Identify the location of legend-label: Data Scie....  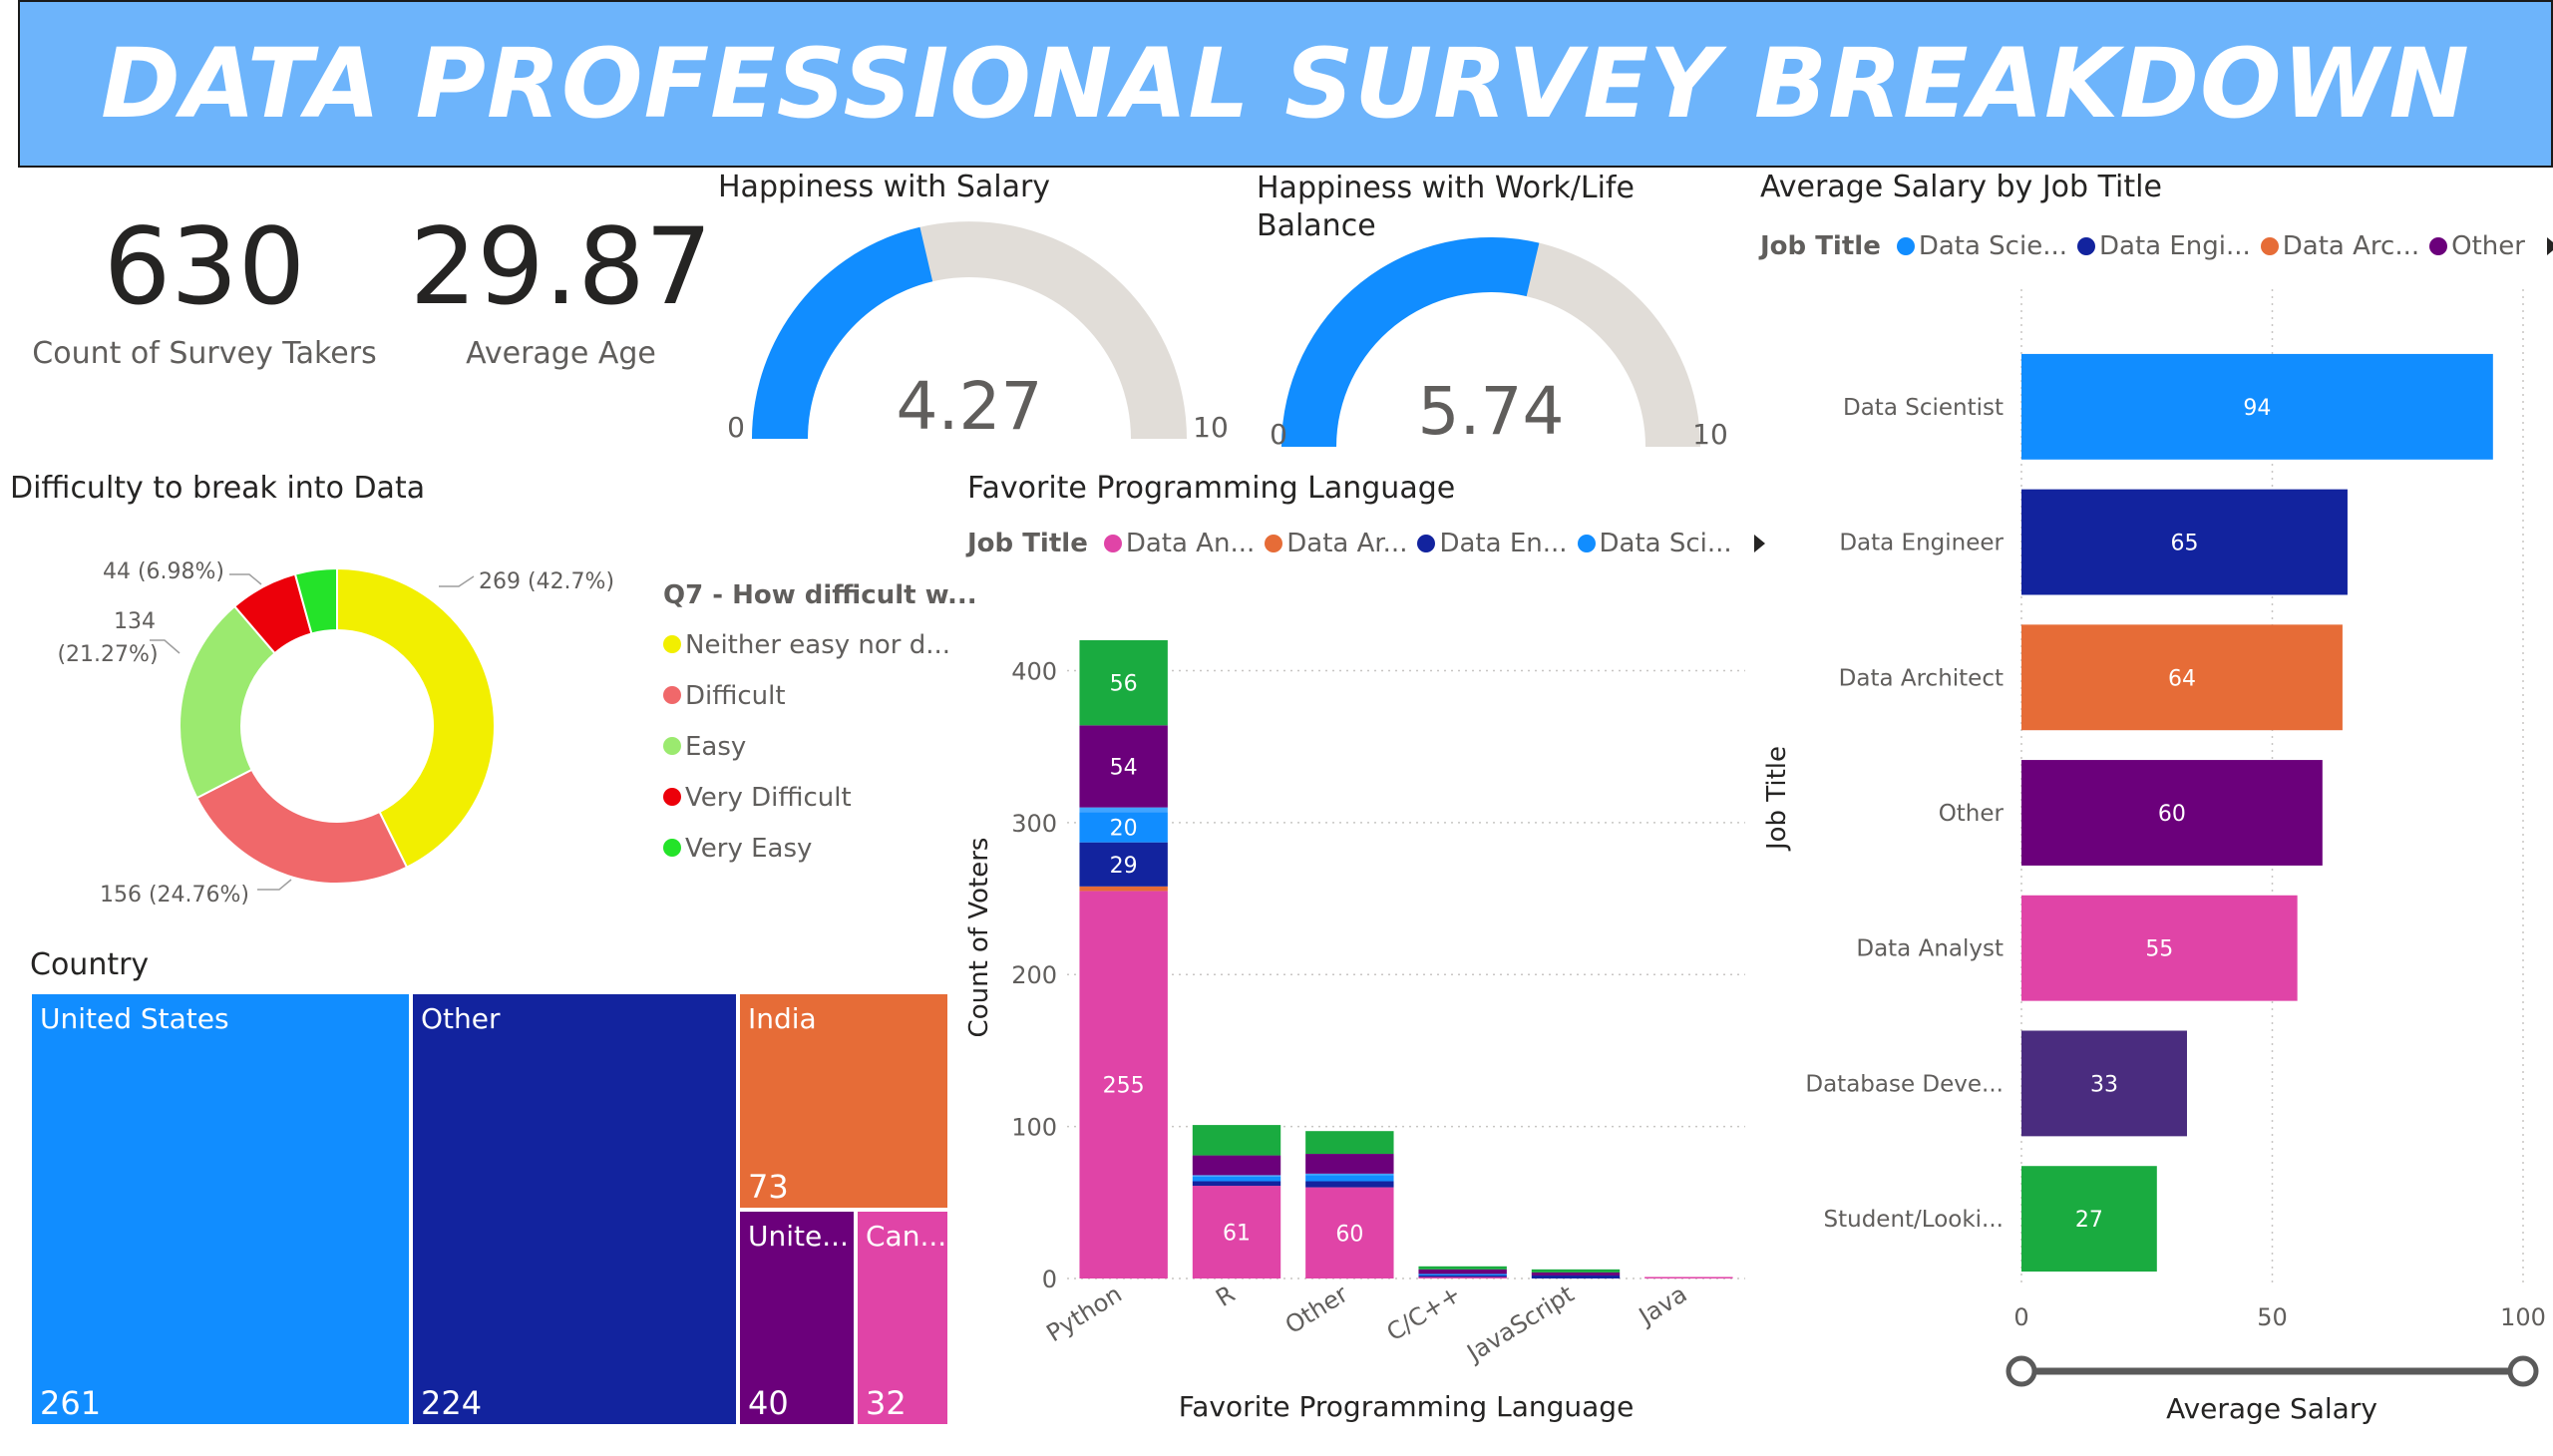
(1993, 246).